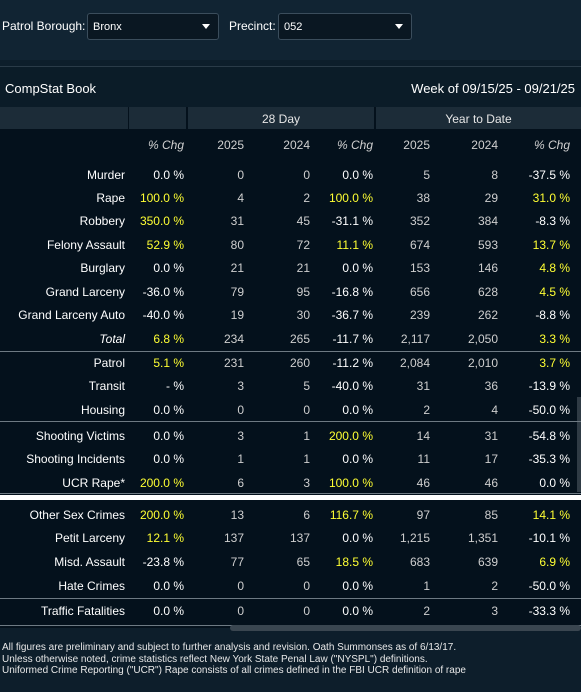 This screenshot has height=692, width=581. What do you see at coordinates (71, 315) in the screenshot?
I see `row-label: Grand Larceny Auto` at bounding box center [71, 315].